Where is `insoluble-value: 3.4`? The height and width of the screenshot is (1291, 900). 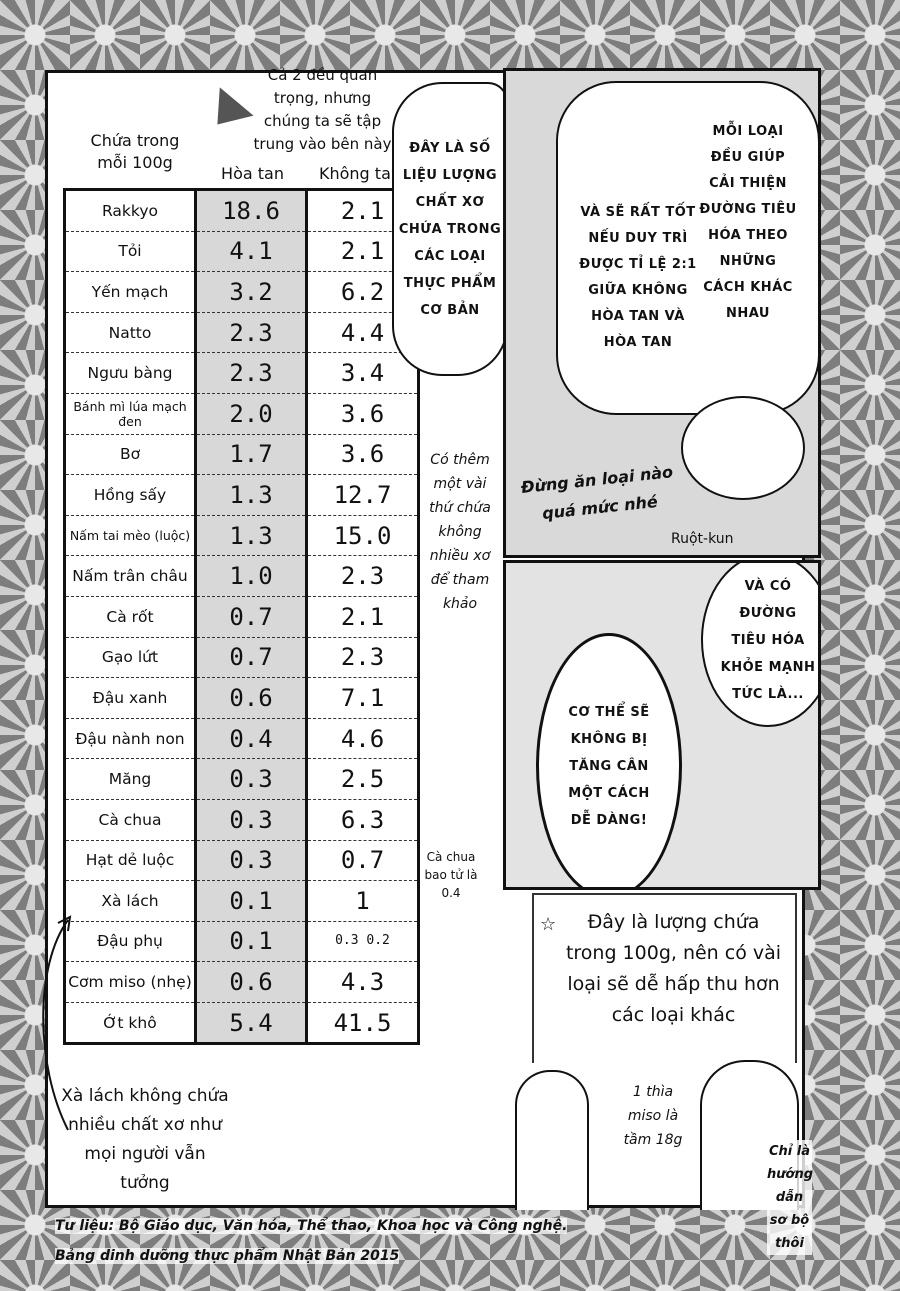
insoluble-value: 3.4 is located at coordinates (362, 373).